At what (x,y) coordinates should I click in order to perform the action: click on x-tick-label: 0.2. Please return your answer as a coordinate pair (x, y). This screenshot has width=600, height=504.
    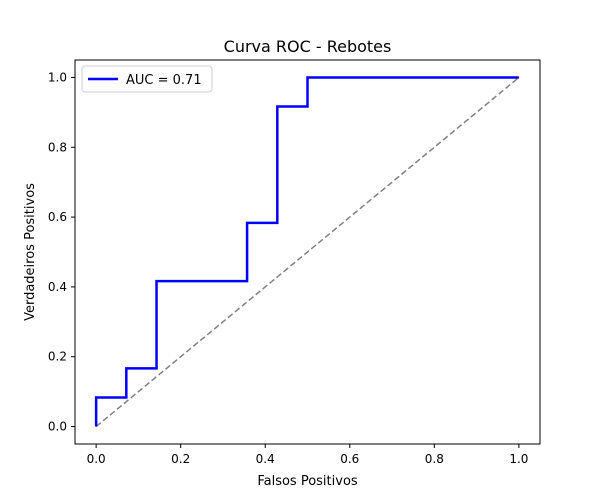
    Looking at the image, I should click on (180, 459).